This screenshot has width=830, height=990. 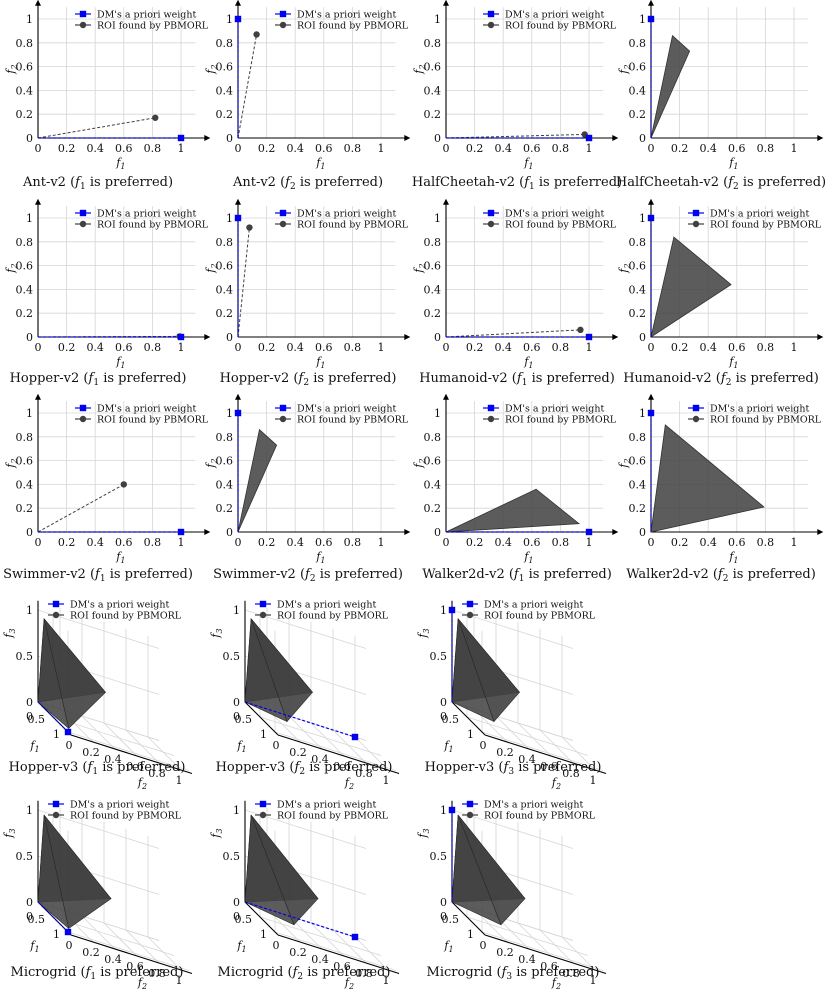 I want to click on caption: HalfCheetah-v2 (f2 is preferred), so click(x=721, y=183).